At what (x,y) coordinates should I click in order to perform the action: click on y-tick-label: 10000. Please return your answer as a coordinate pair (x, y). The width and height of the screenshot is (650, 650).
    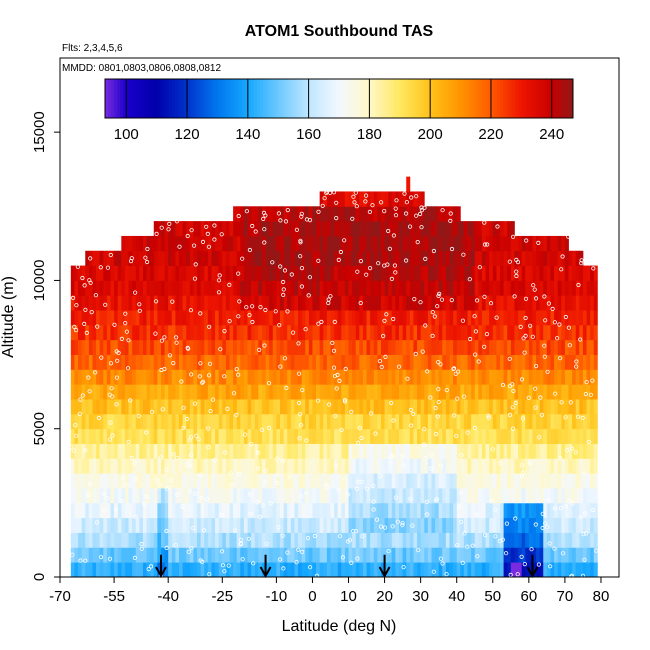
    Looking at the image, I should click on (39, 281).